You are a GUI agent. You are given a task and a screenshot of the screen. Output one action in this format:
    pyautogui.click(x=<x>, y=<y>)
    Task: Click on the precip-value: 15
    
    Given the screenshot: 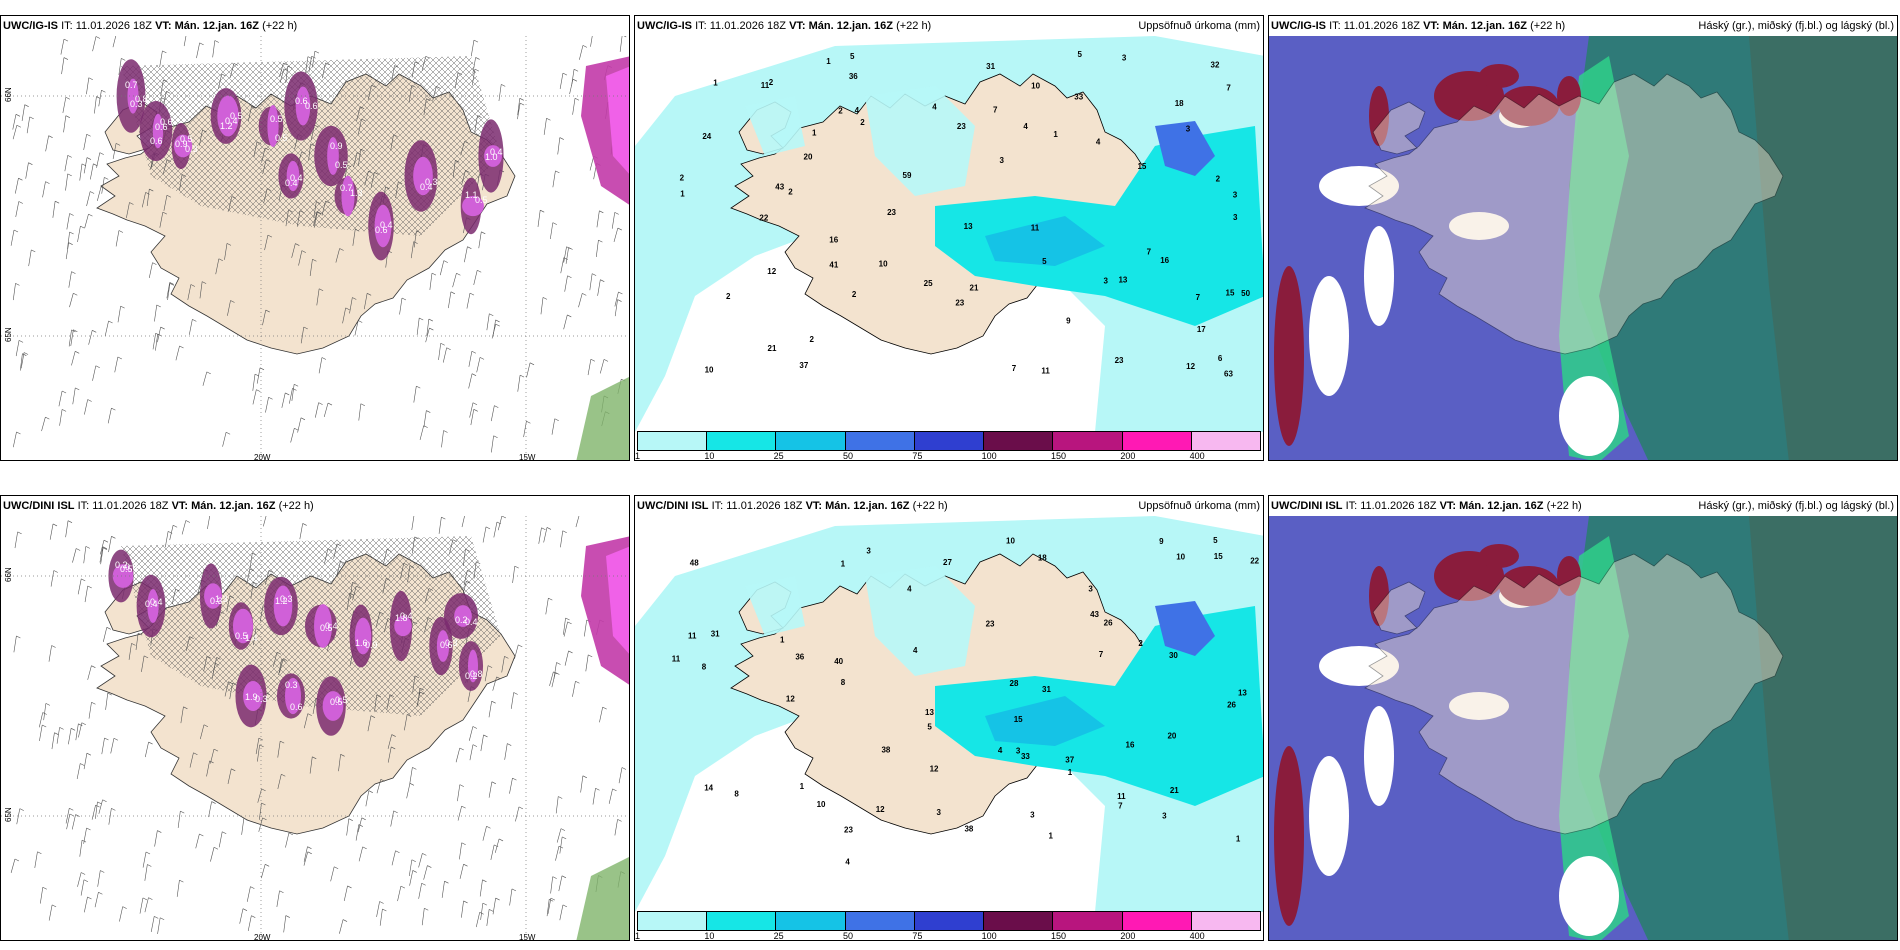 What is the action you would take?
    pyautogui.click(x=1218, y=556)
    